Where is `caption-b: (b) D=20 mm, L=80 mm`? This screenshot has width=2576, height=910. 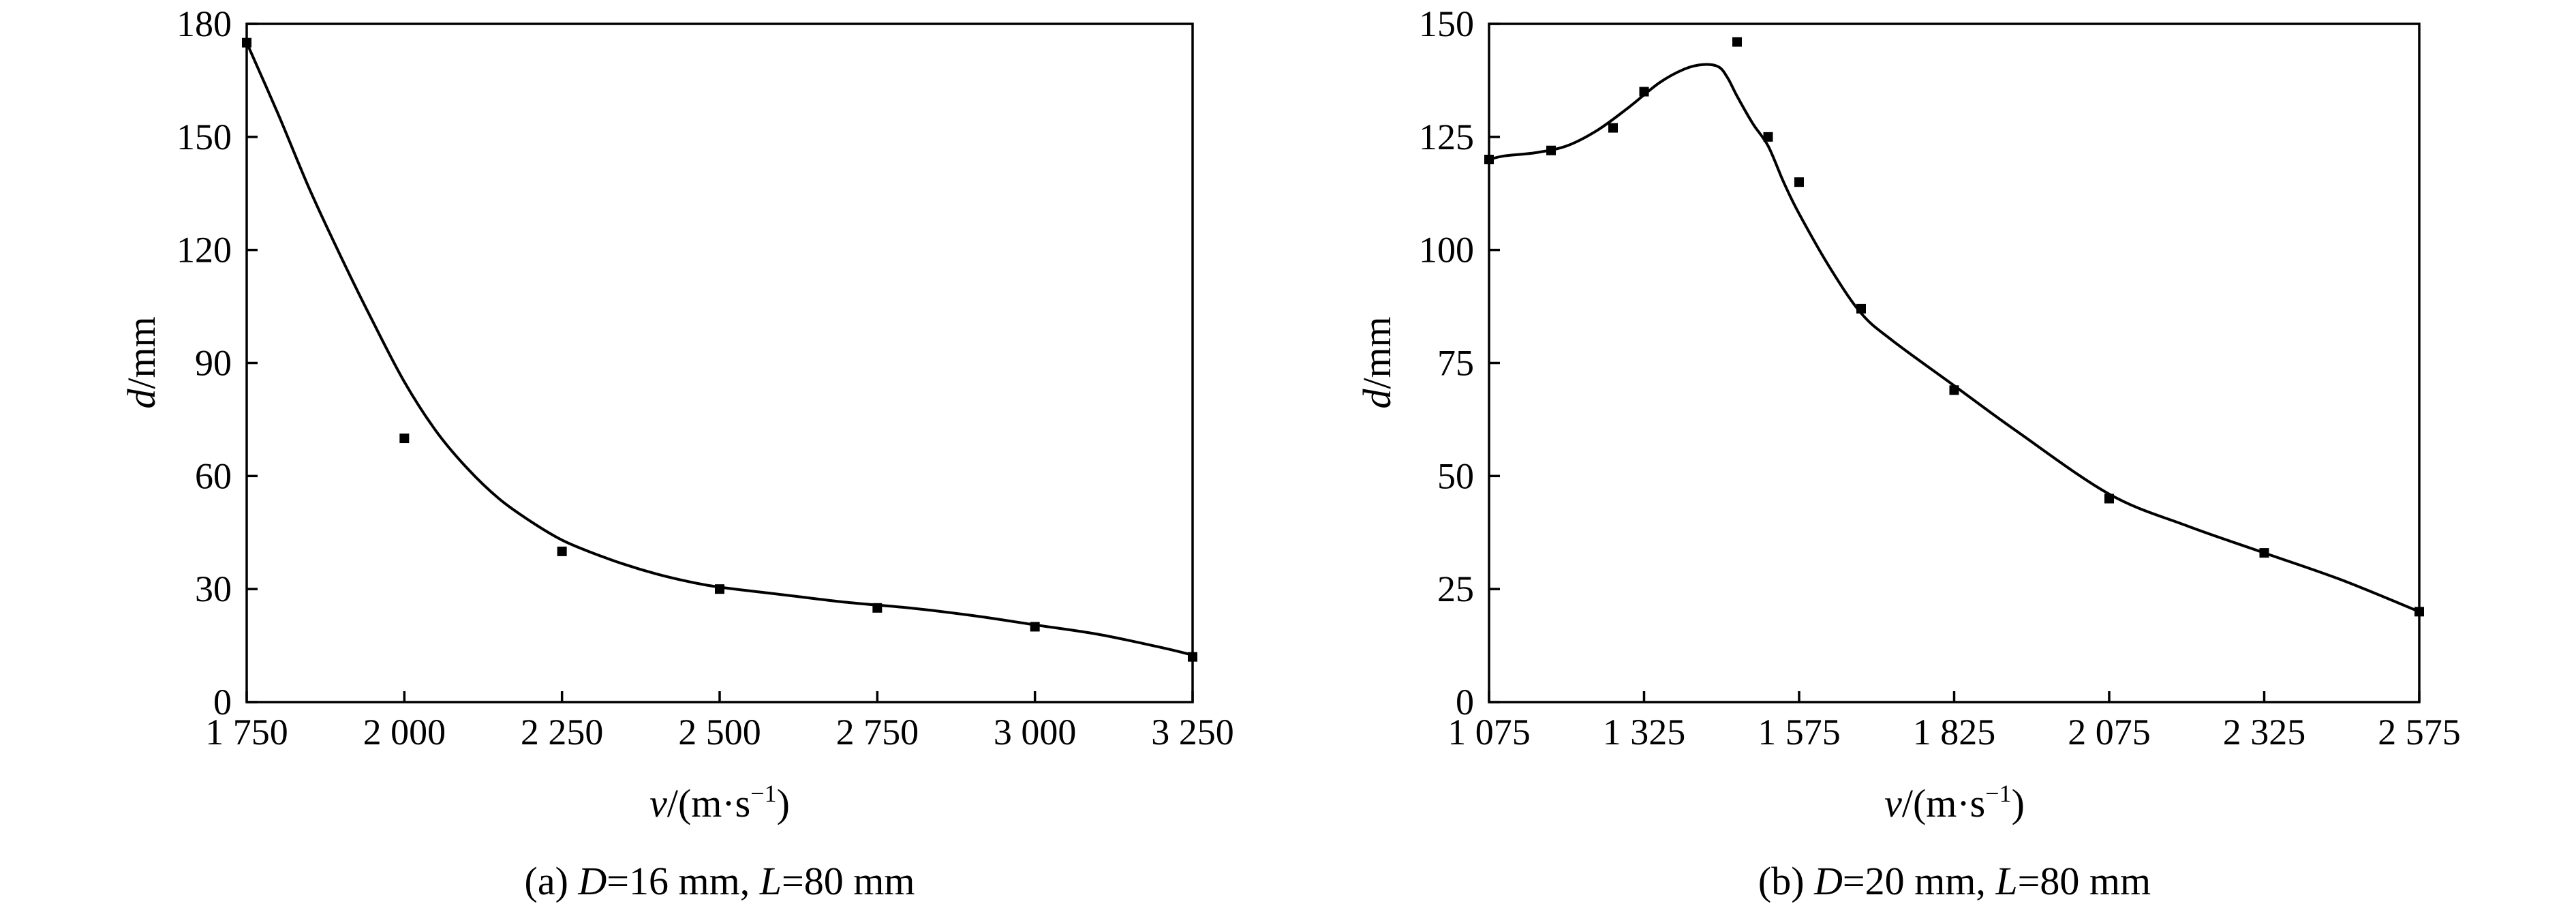
caption-b: (b) D=20 mm, L=80 mm is located at coordinates (1955, 881).